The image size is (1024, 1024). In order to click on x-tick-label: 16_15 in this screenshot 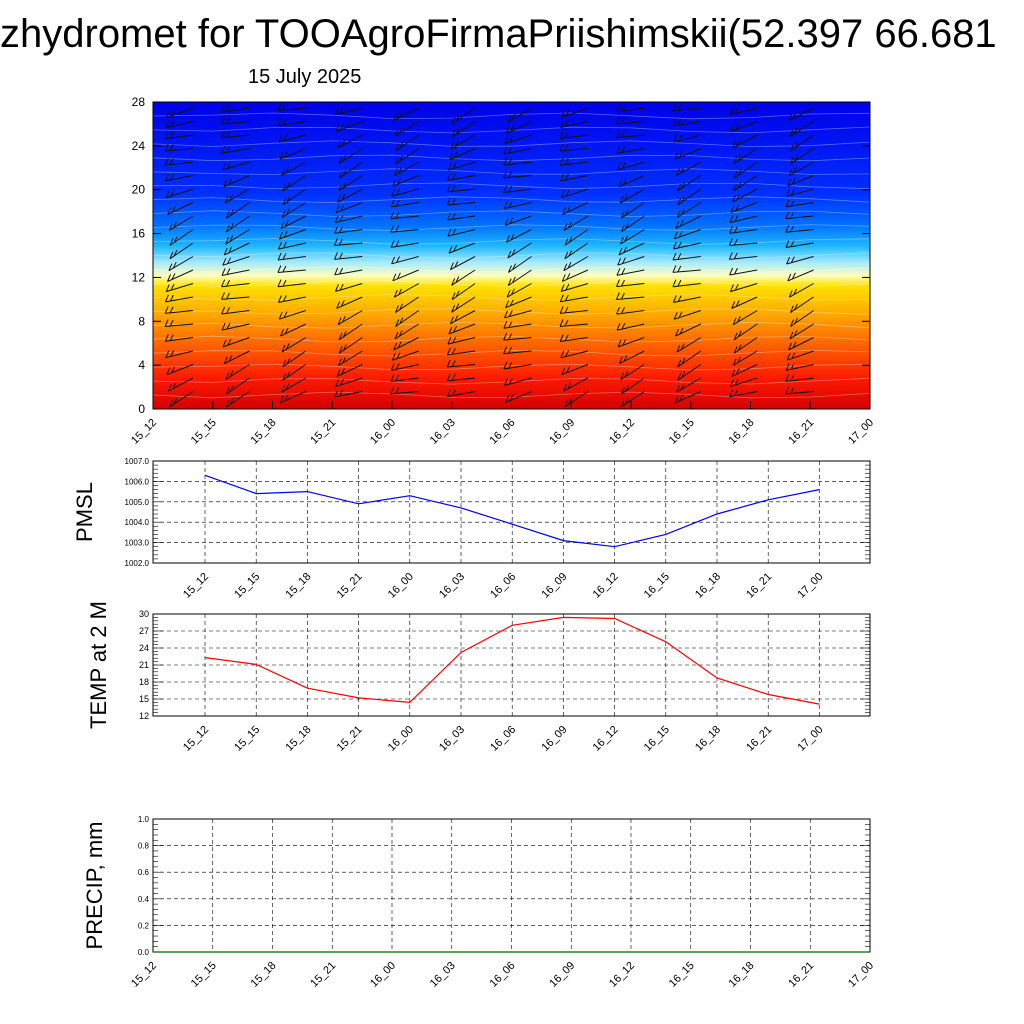, I will do `click(682, 432)`.